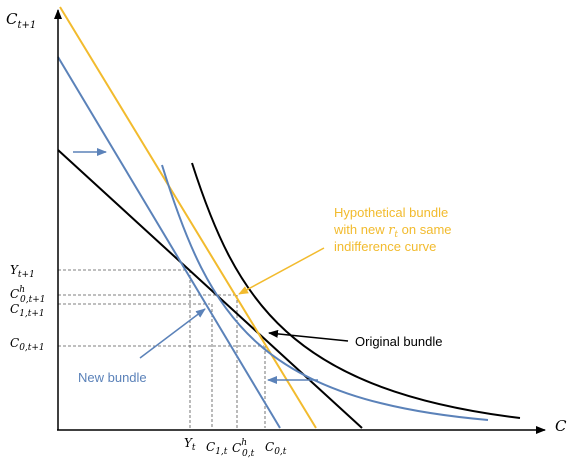  What do you see at coordinates (391, 212) in the screenshot?
I see `hypothetical-label-line-1: Hypothetical bundle` at bounding box center [391, 212].